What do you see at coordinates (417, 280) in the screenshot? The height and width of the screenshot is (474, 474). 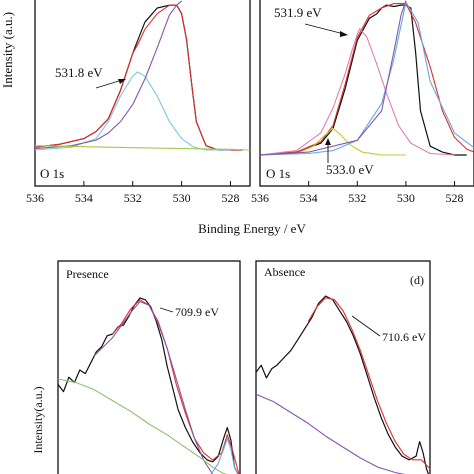 I see `panel-bottom-right-tag: (d)` at bounding box center [417, 280].